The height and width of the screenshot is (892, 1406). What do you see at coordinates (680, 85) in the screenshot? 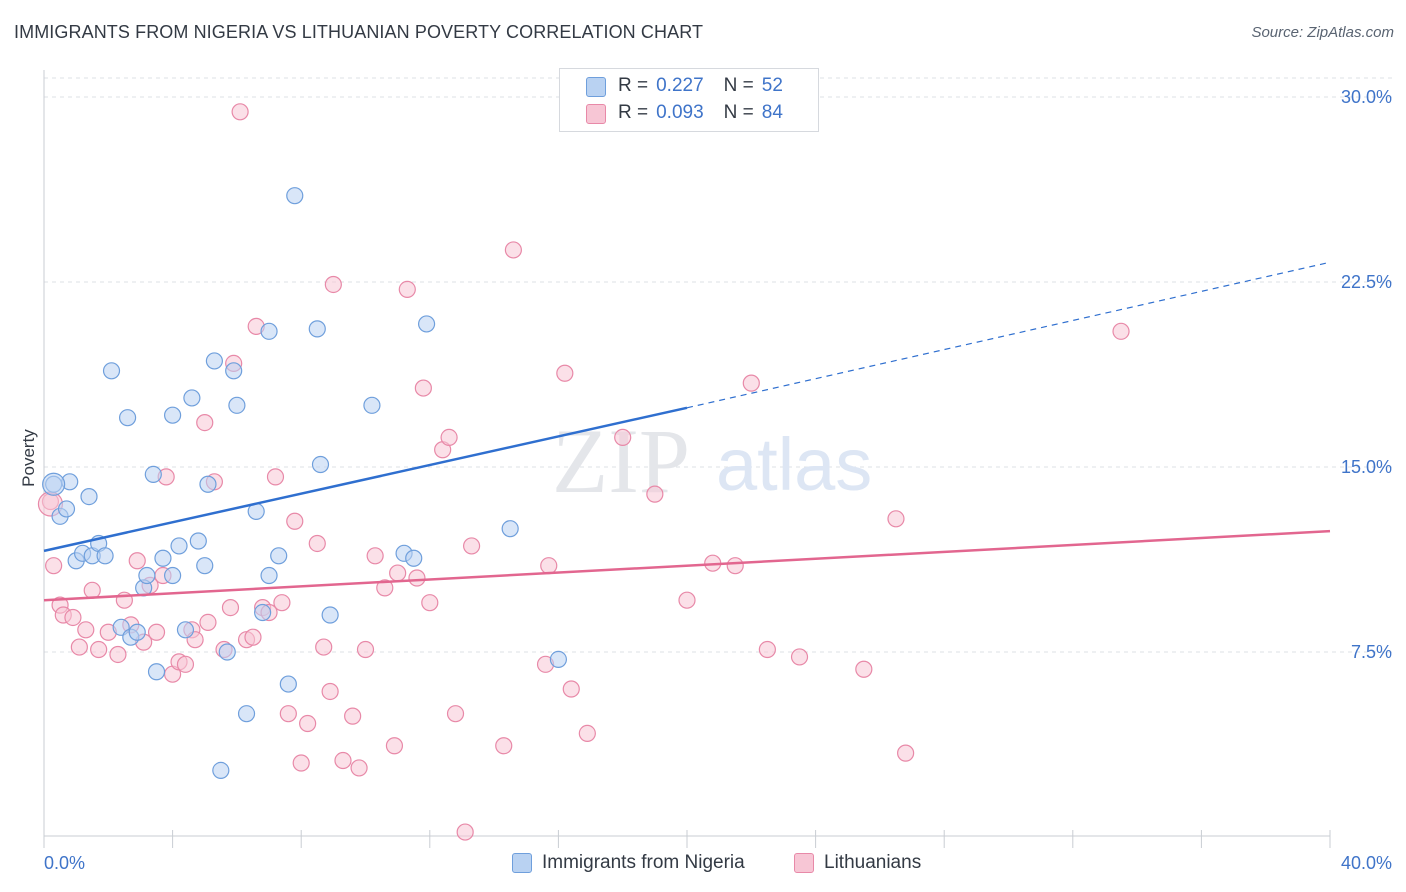
I see `legend-r-value: 0.227` at bounding box center [680, 85].